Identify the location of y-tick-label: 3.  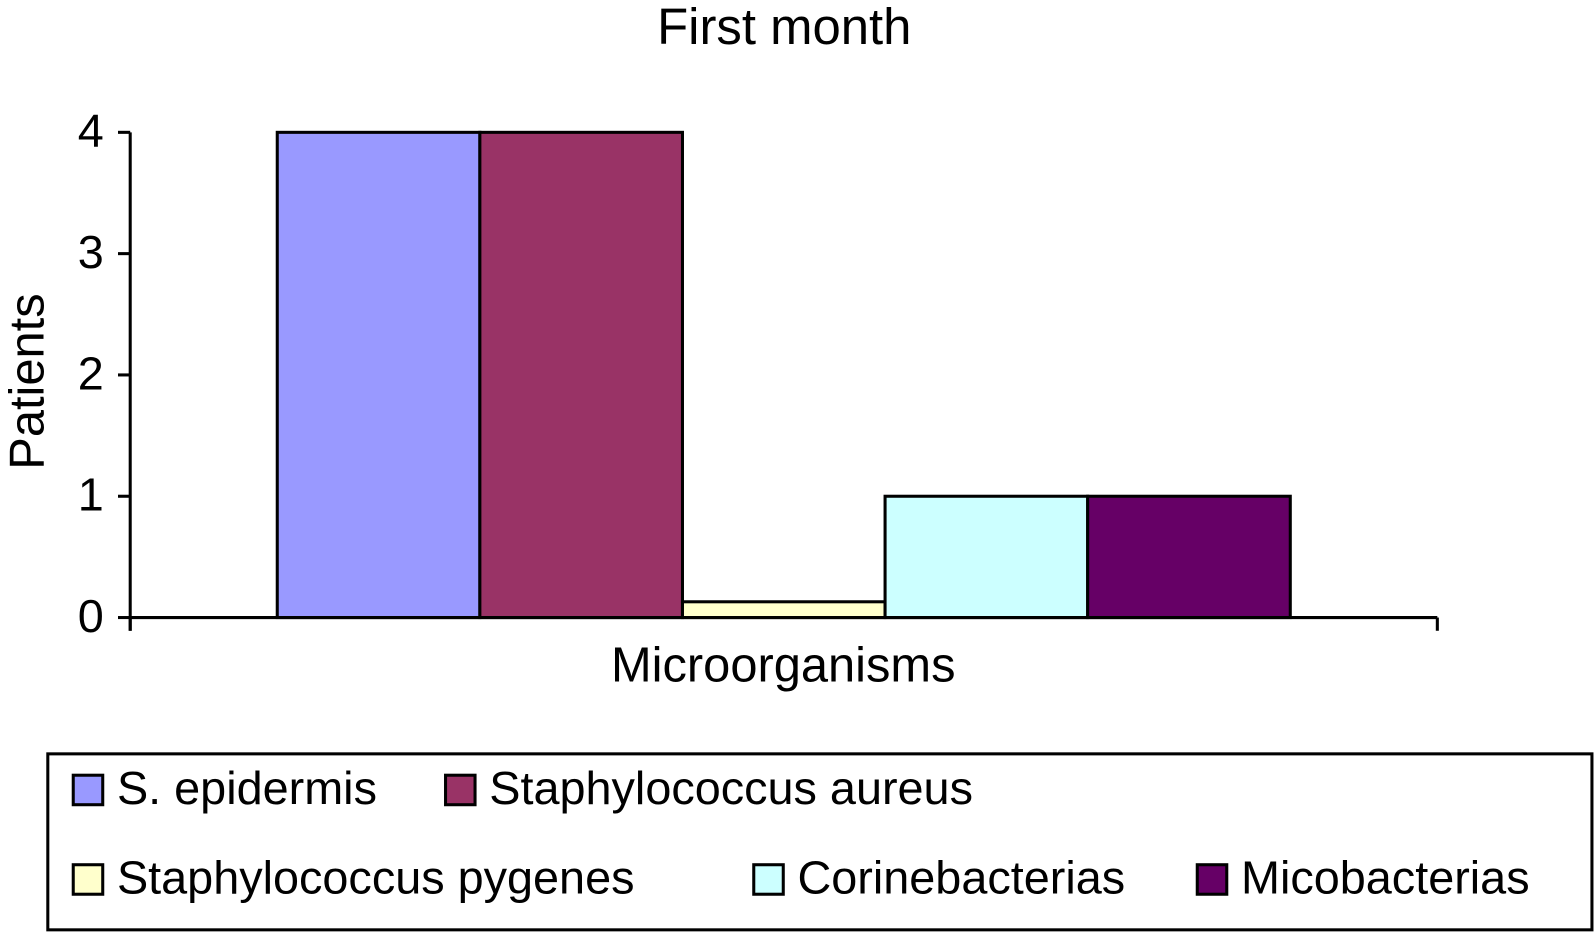
(91, 252).